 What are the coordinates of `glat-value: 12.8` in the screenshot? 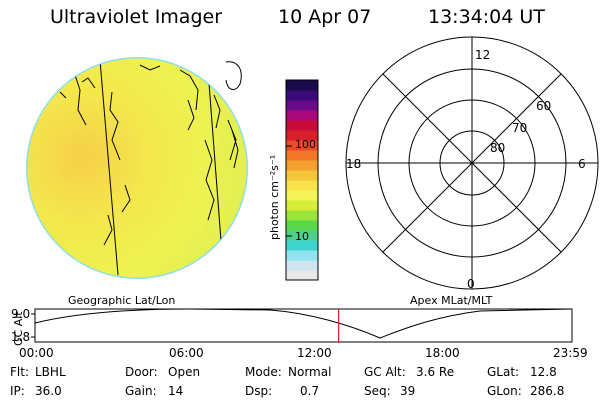 It's located at (543, 372).